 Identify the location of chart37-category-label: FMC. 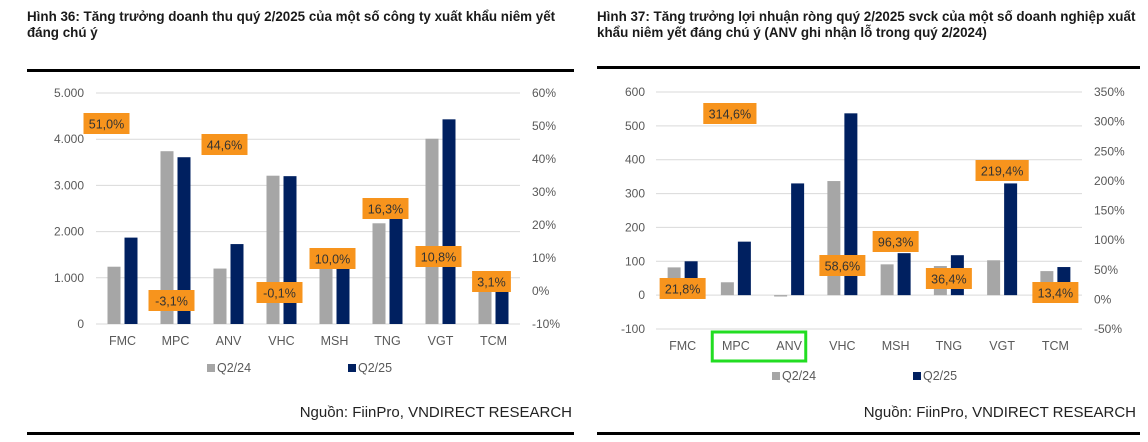
(682, 346).